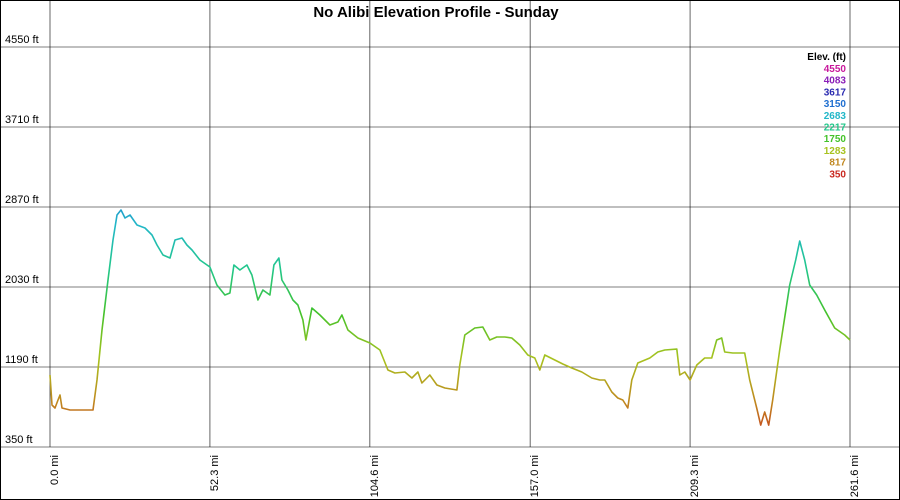 This screenshot has width=900, height=500. What do you see at coordinates (835, 81) in the screenshot?
I see `legend-entry: 4083` at bounding box center [835, 81].